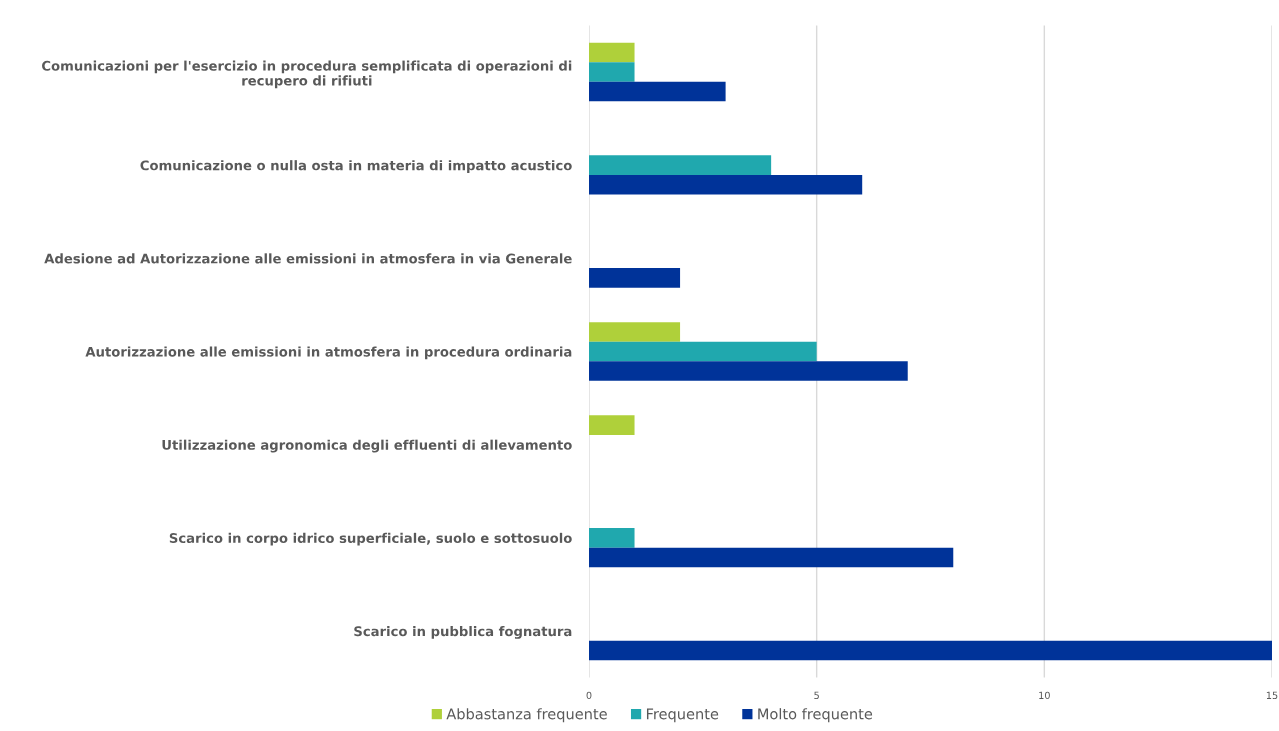 This screenshot has height=731, width=1279. What do you see at coordinates (328, 353) in the screenshot?
I see `y-tick-label: Autorizzazione alle emissioni in atmosfera in procedura ordinaria` at bounding box center [328, 353].